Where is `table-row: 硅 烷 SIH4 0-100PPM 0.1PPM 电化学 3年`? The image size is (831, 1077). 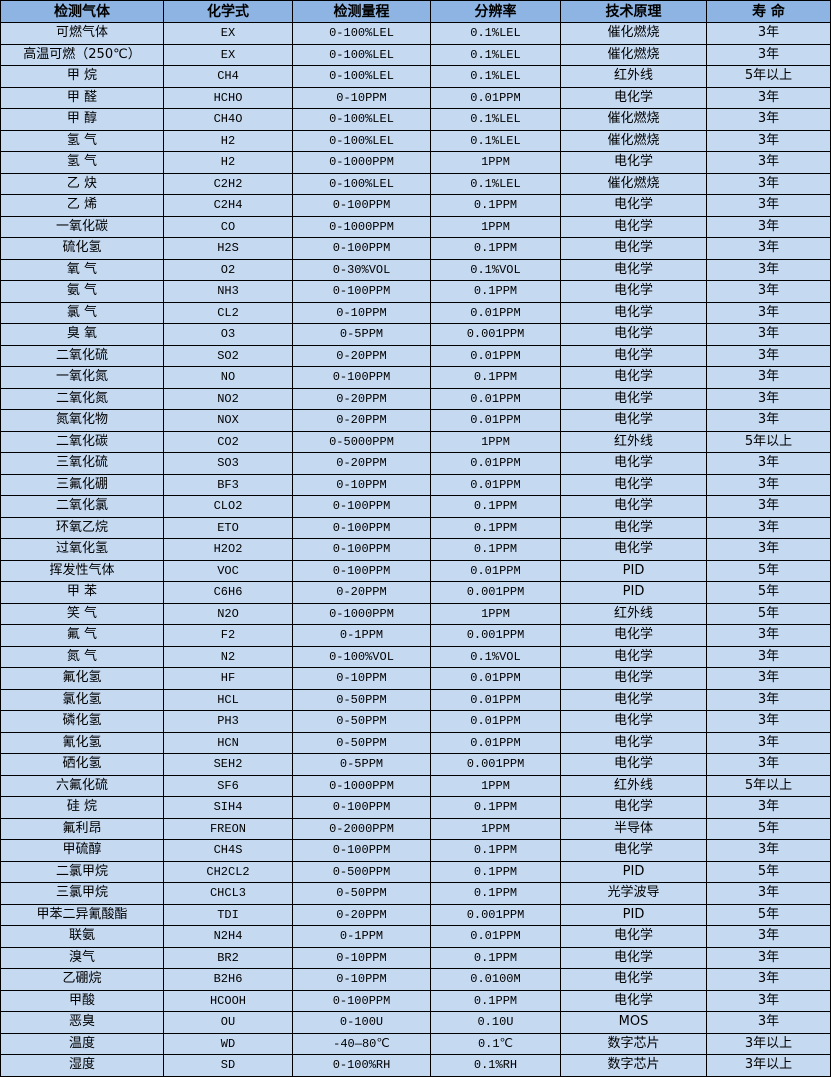
table-row: 硅 烷 SIH4 0-100PPM 0.1PPM 电化学 3年 is located at coordinates (415, 807).